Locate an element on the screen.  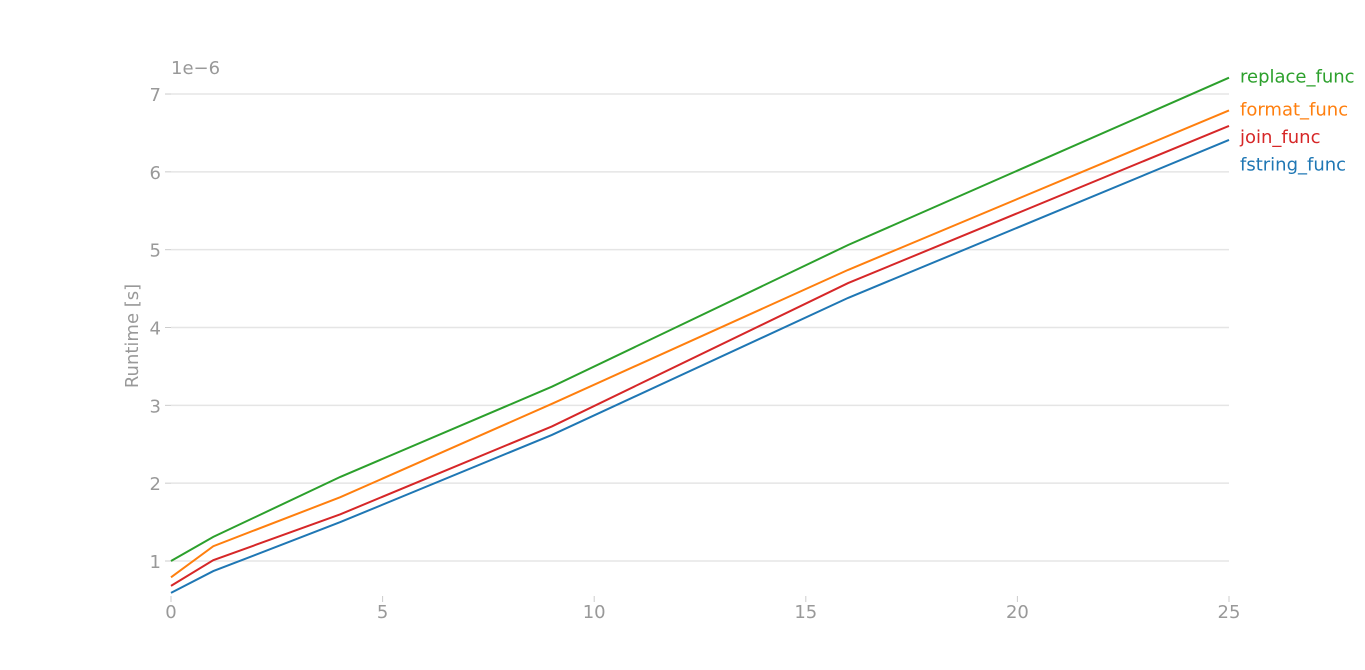
series-label-format_func: format_func is located at coordinates (1294, 109).